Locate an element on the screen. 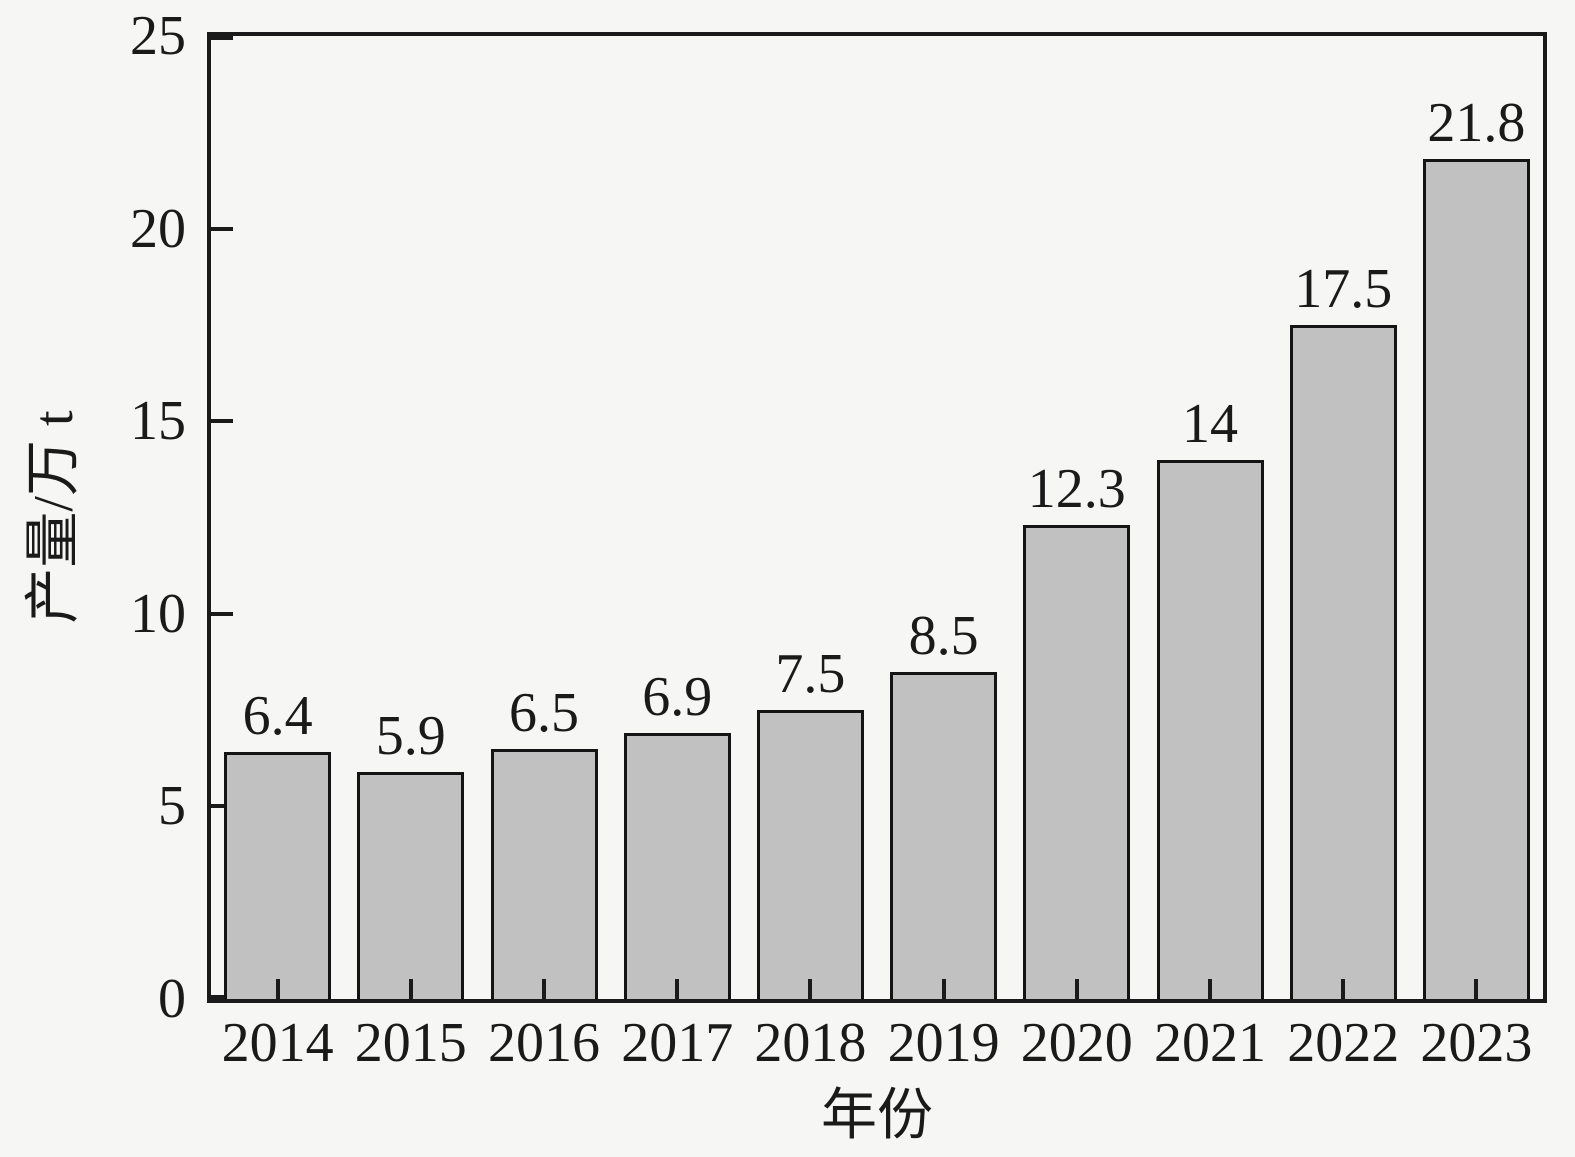 The height and width of the screenshot is (1157, 1575). x-tick-label: 2022 is located at coordinates (1343, 1043).